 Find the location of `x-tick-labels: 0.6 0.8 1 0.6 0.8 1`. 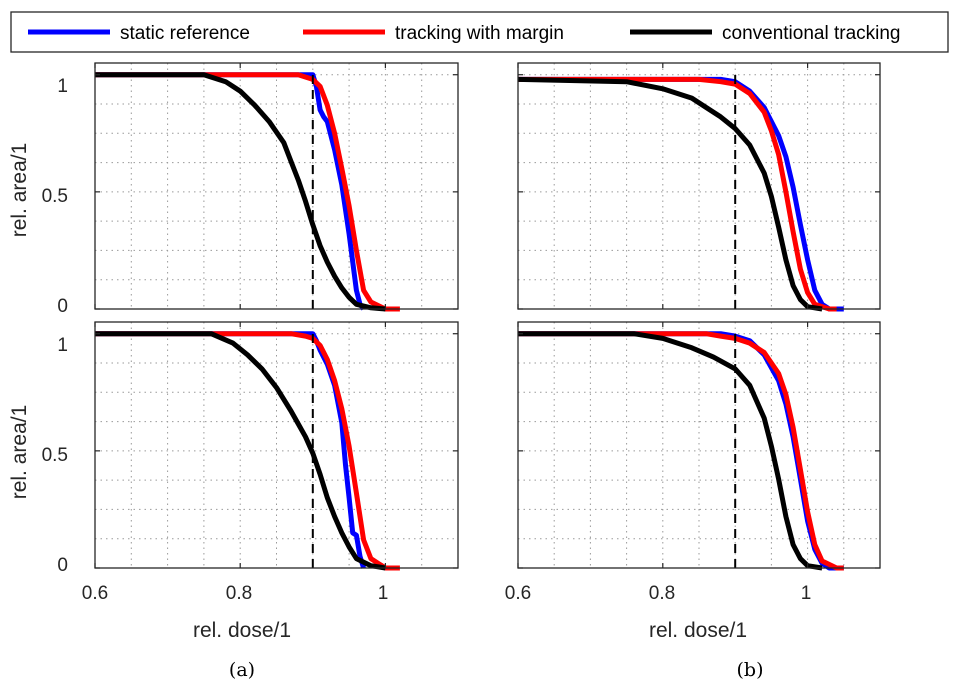

x-tick-labels: 0.6 0.8 1 0.6 0.8 1 is located at coordinates (447, 593).